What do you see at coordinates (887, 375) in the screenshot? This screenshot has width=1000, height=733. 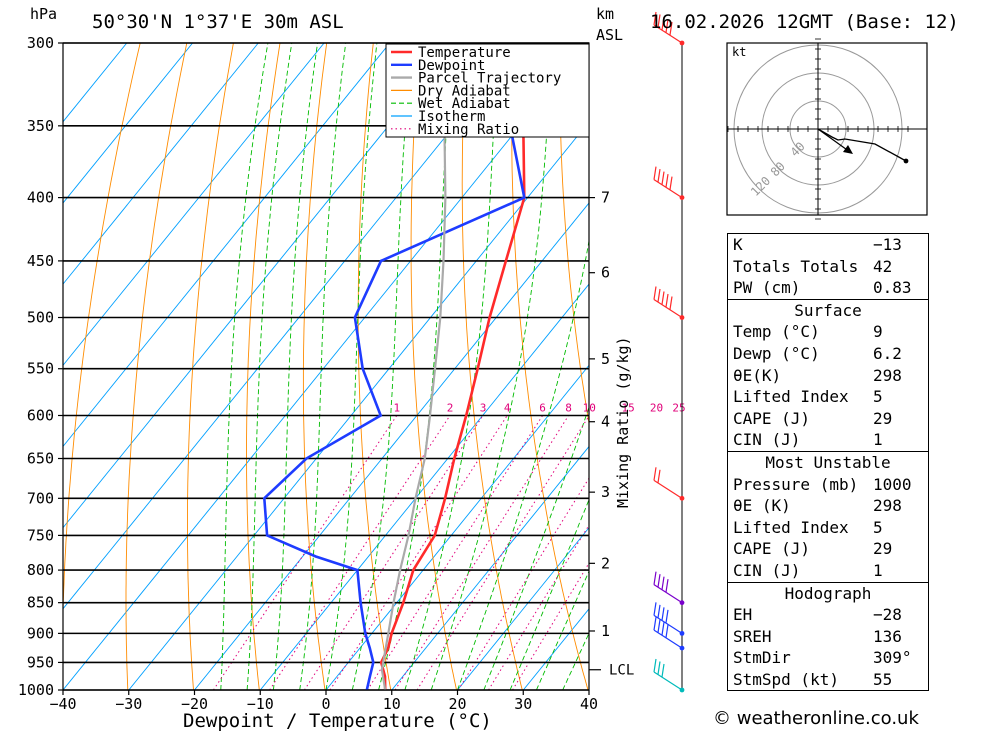 I see `index-value: 298` at bounding box center [887, 375].